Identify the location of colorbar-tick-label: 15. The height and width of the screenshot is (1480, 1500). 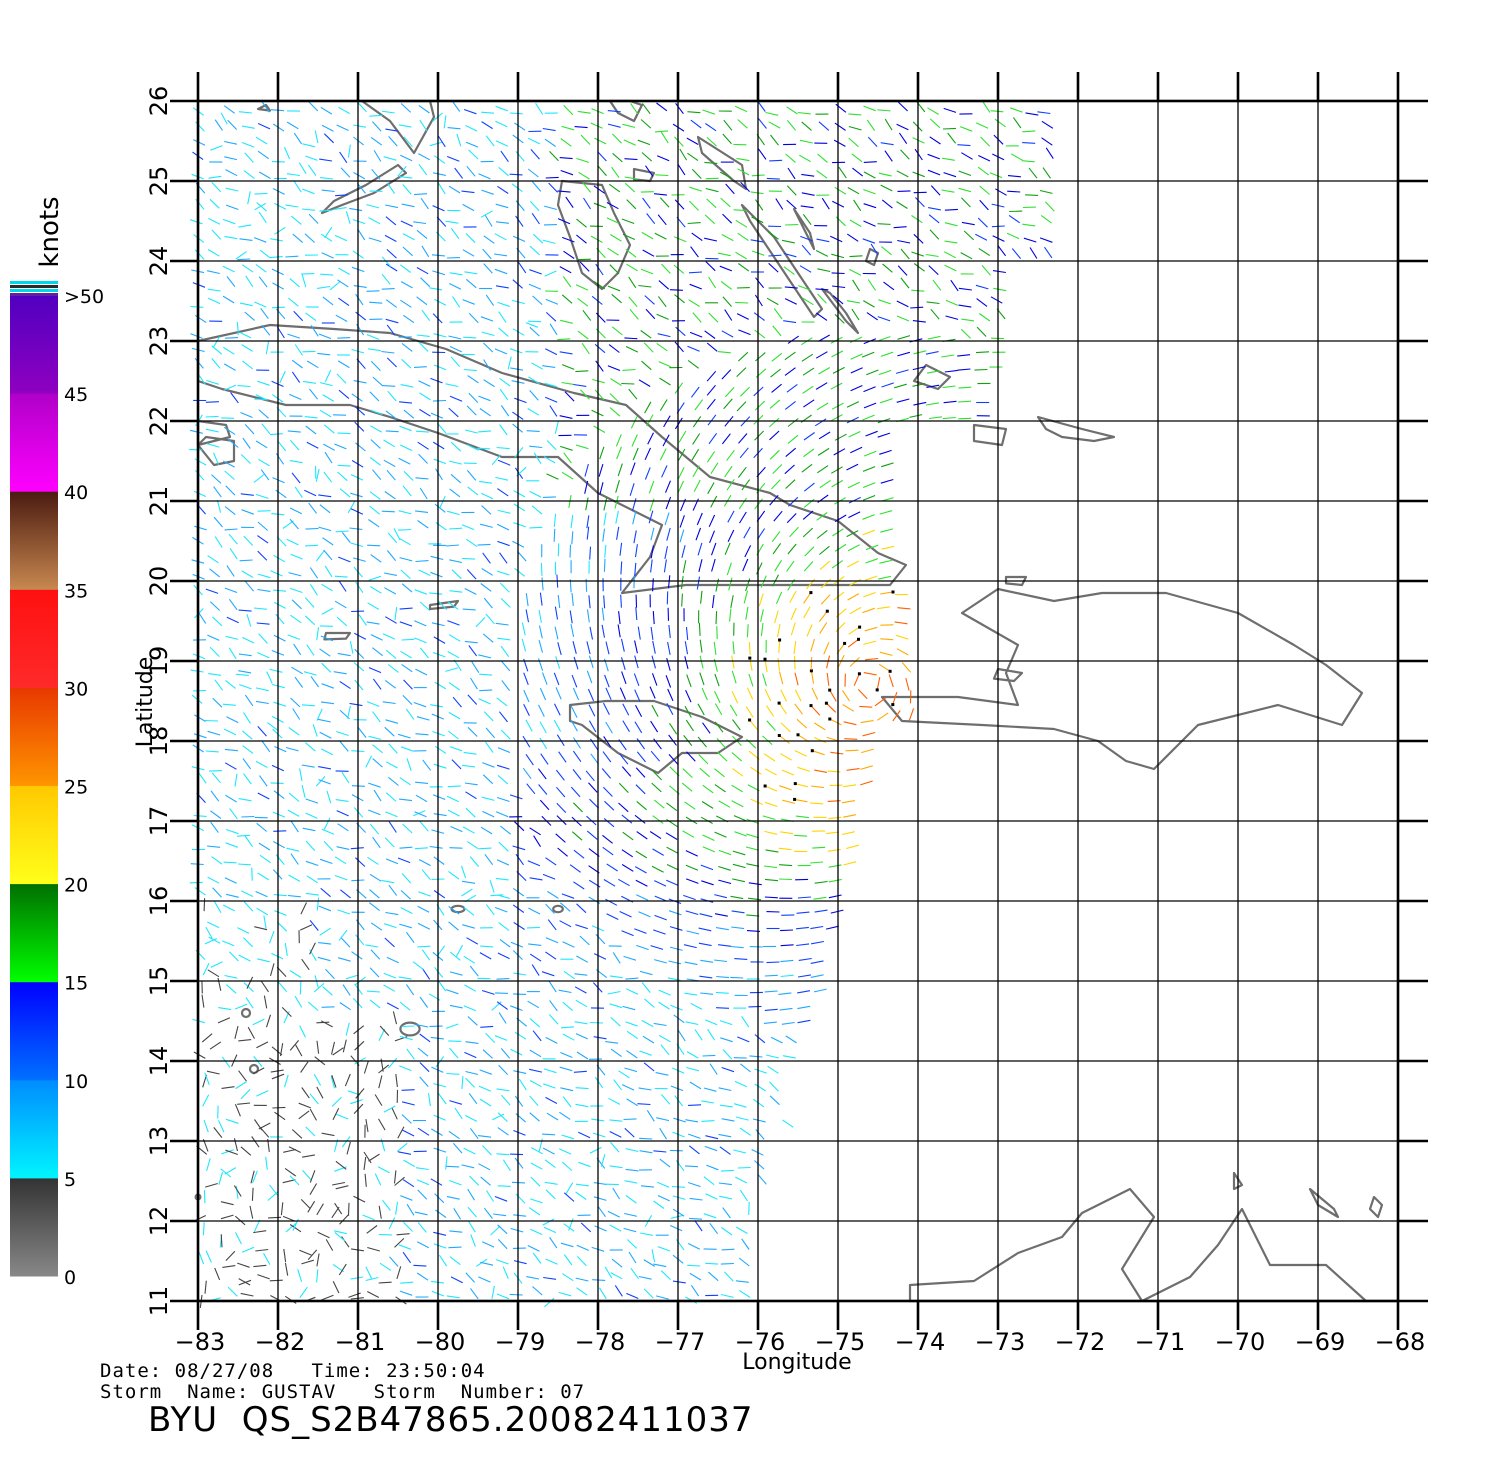
(76, 984).